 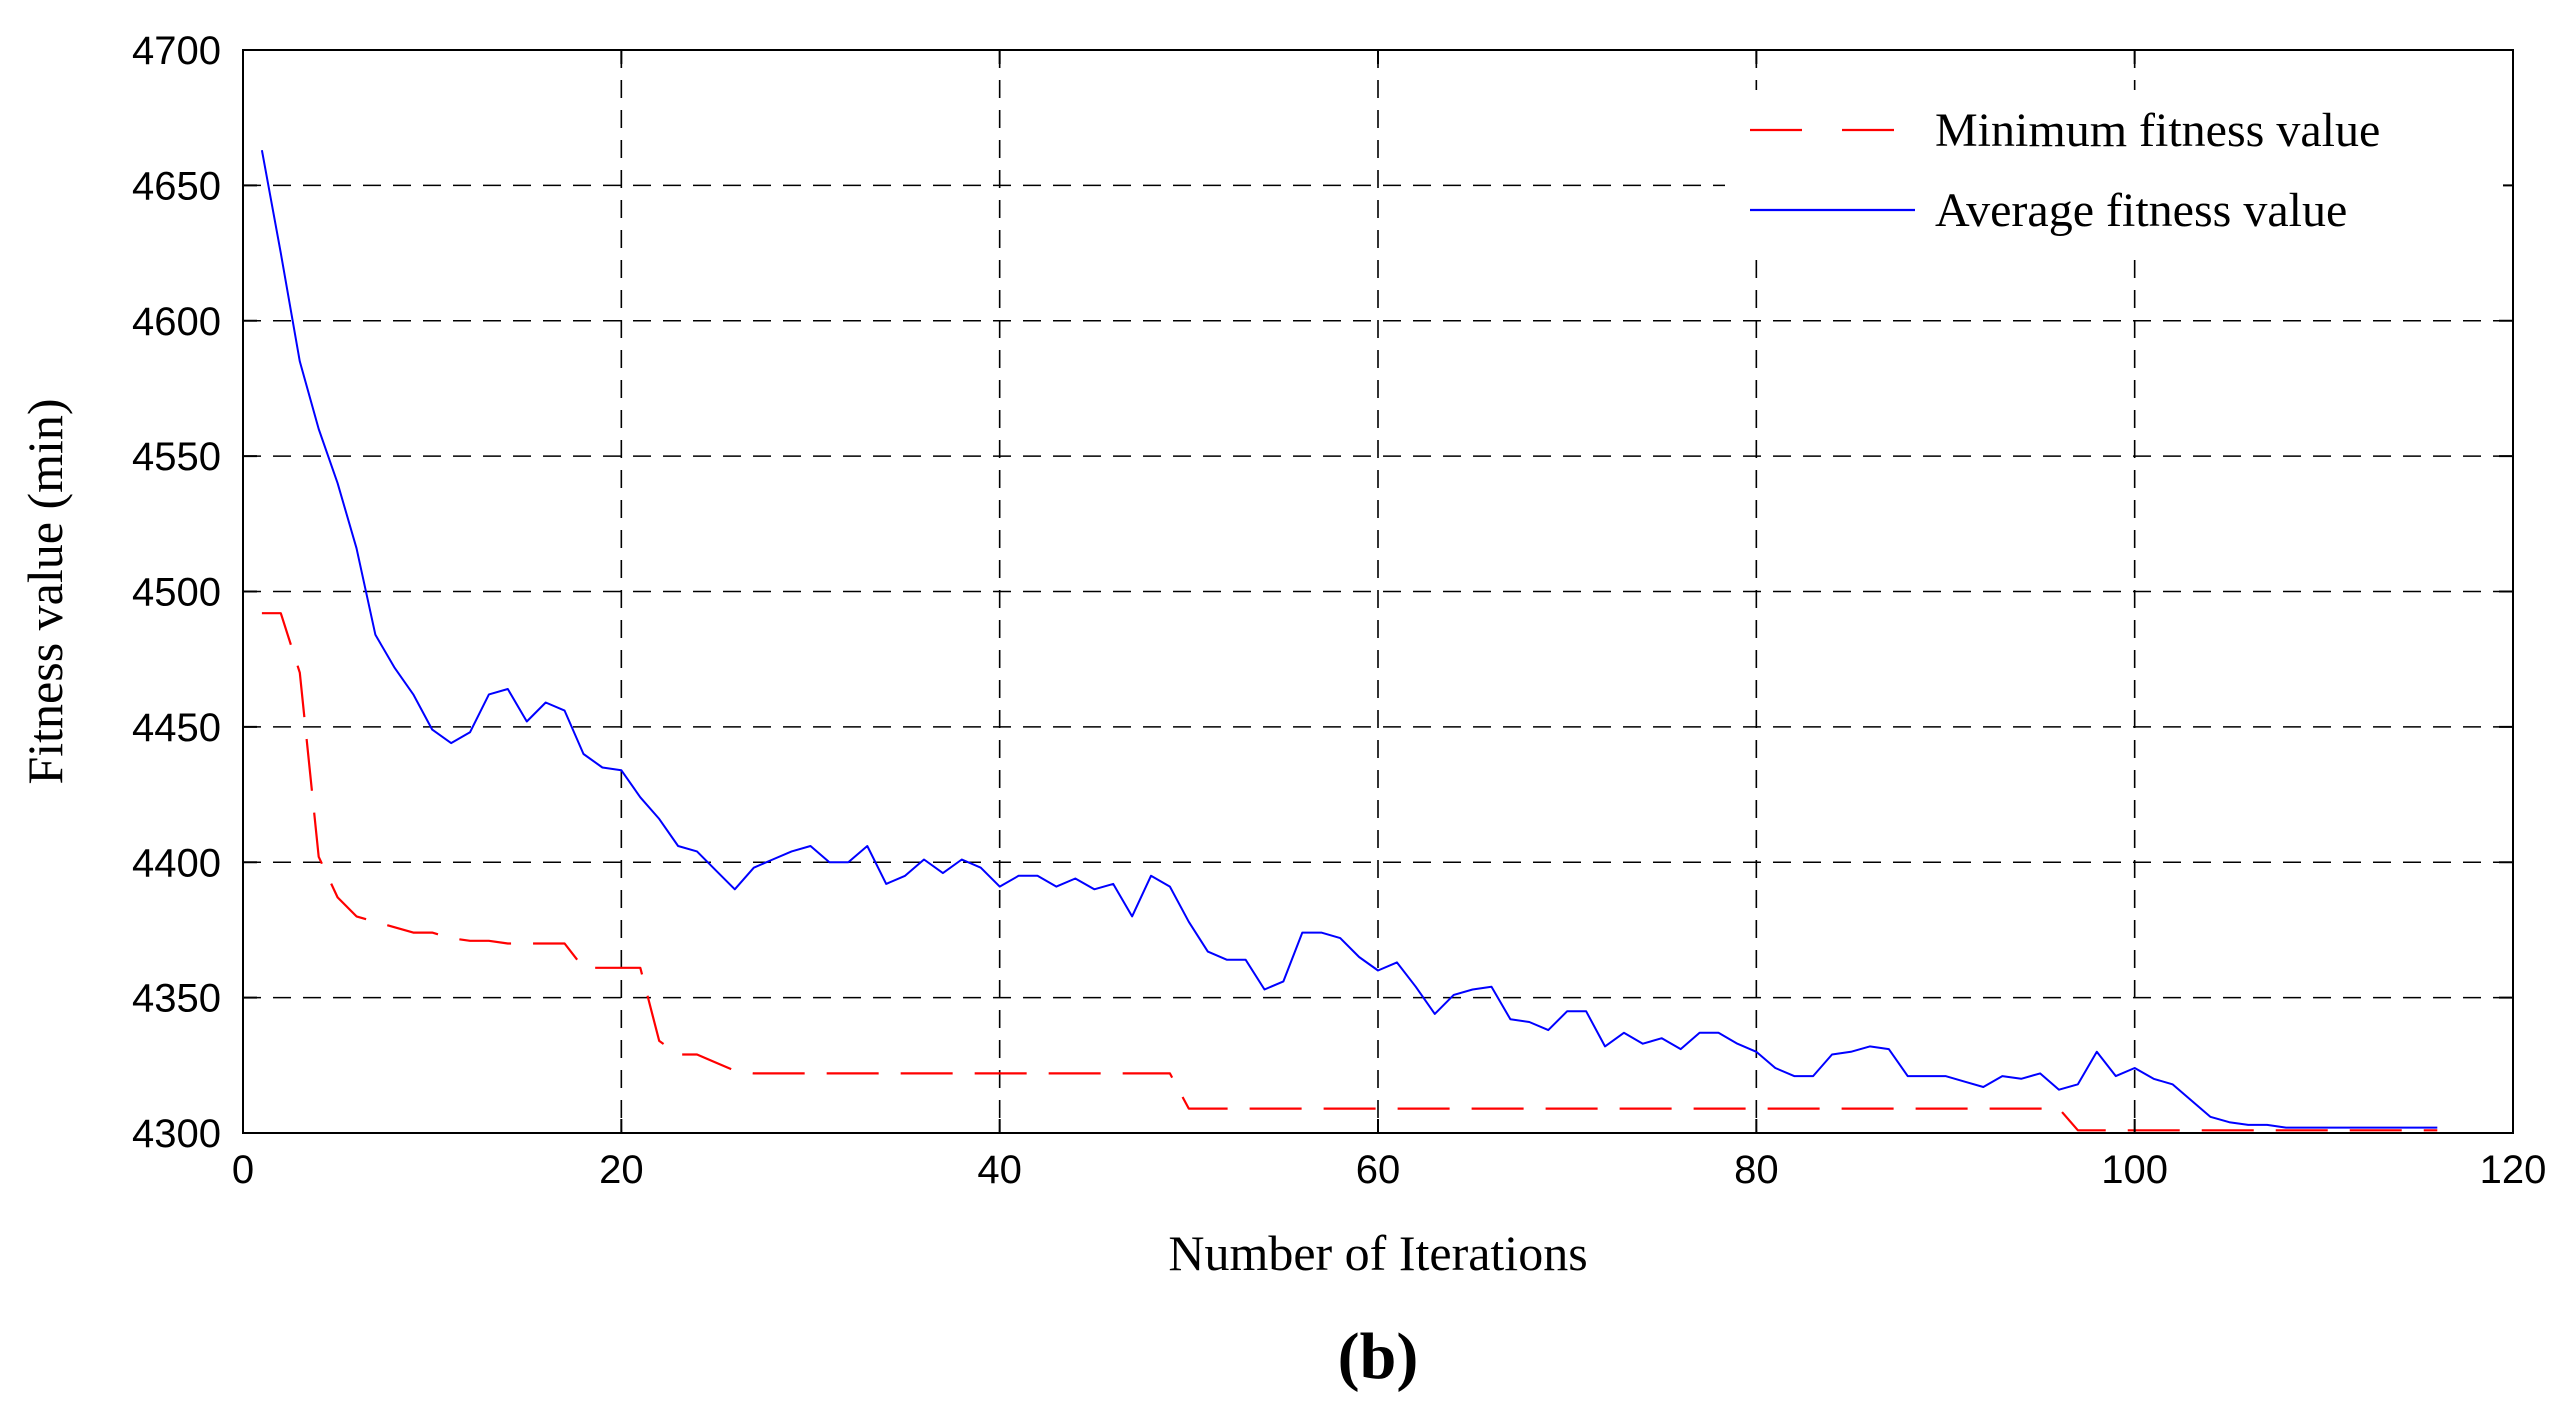 I want to click on y-tick-label-4600: 4600, so click(x=176, y=322).